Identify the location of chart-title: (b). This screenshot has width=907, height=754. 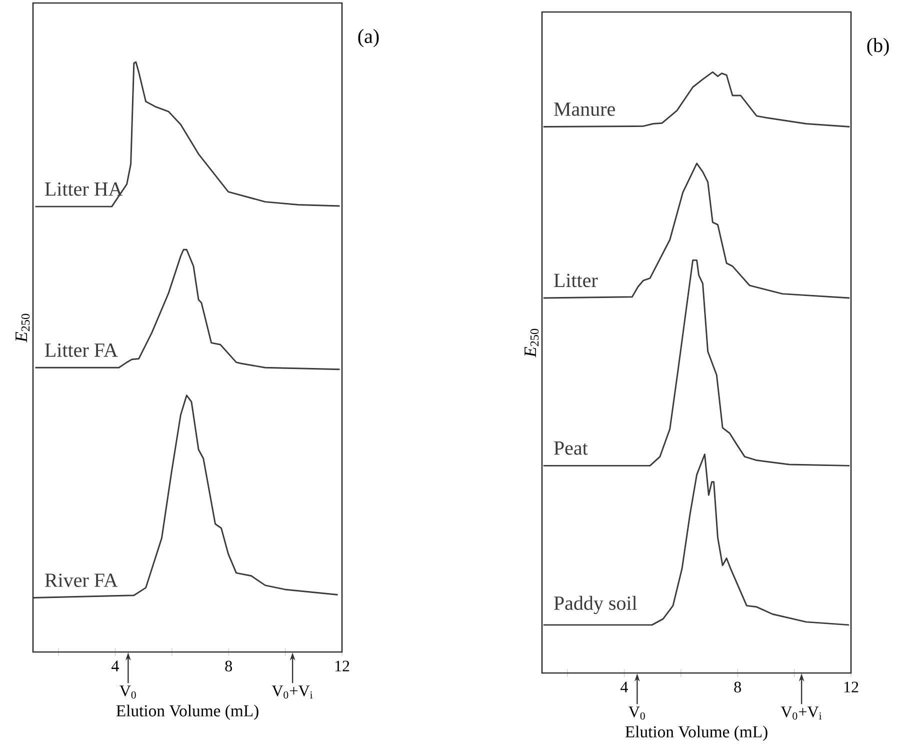
(878, 47).